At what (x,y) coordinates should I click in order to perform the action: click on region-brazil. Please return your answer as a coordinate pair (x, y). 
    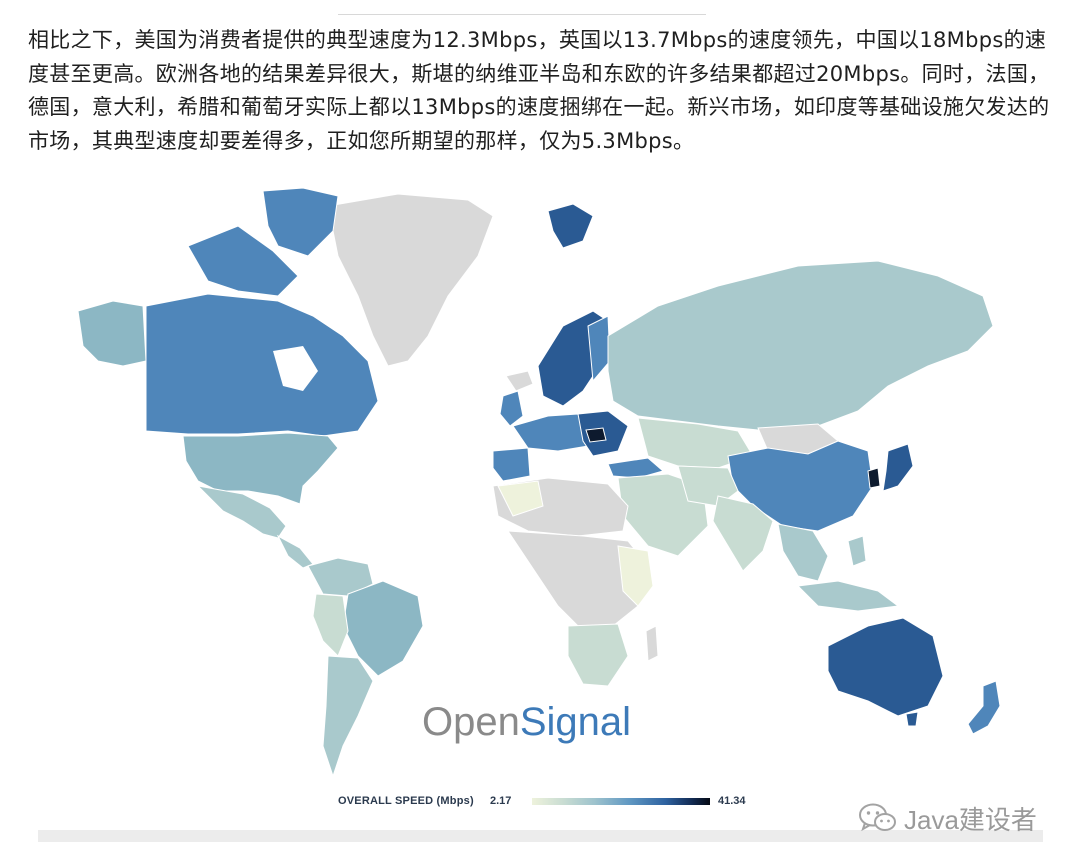
    Looking at the image, I should click on (383, 628).